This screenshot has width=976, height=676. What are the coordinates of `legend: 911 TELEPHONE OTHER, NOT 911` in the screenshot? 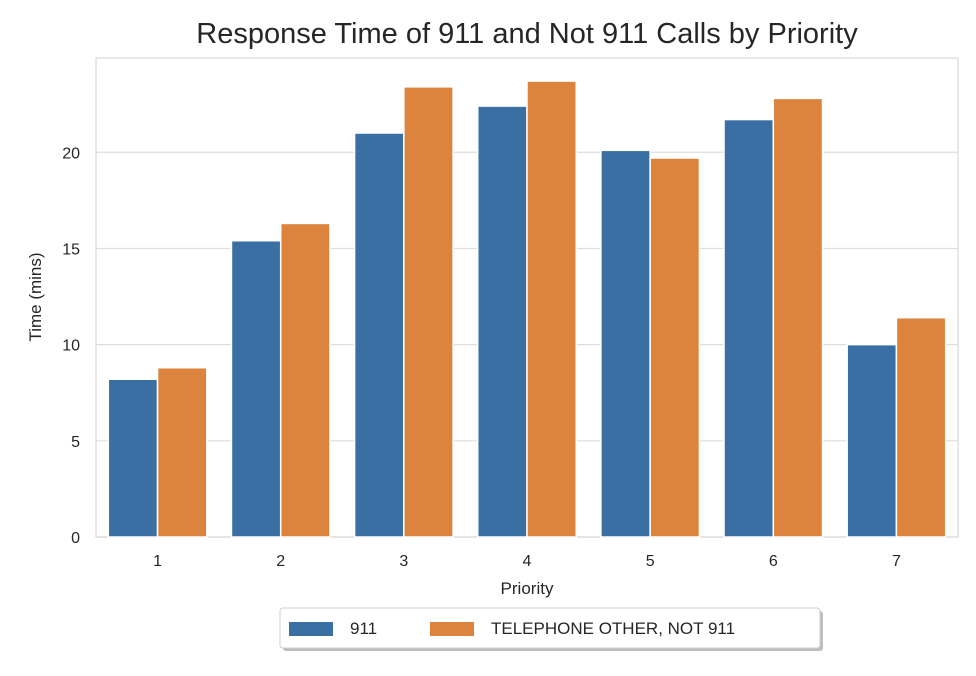 It's located at (551, 629).